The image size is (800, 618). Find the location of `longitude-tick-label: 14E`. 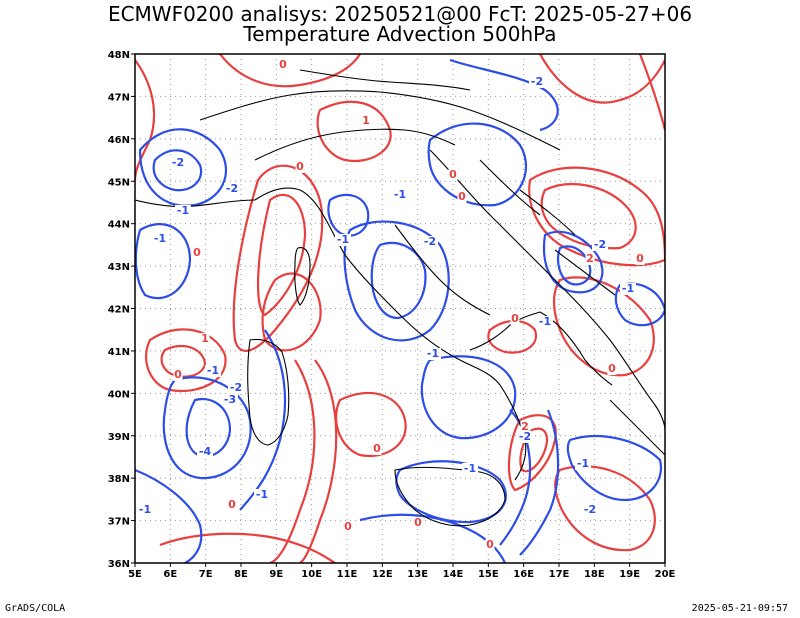

longitude-tick-label: 14E is located at coordinates (453, 574).